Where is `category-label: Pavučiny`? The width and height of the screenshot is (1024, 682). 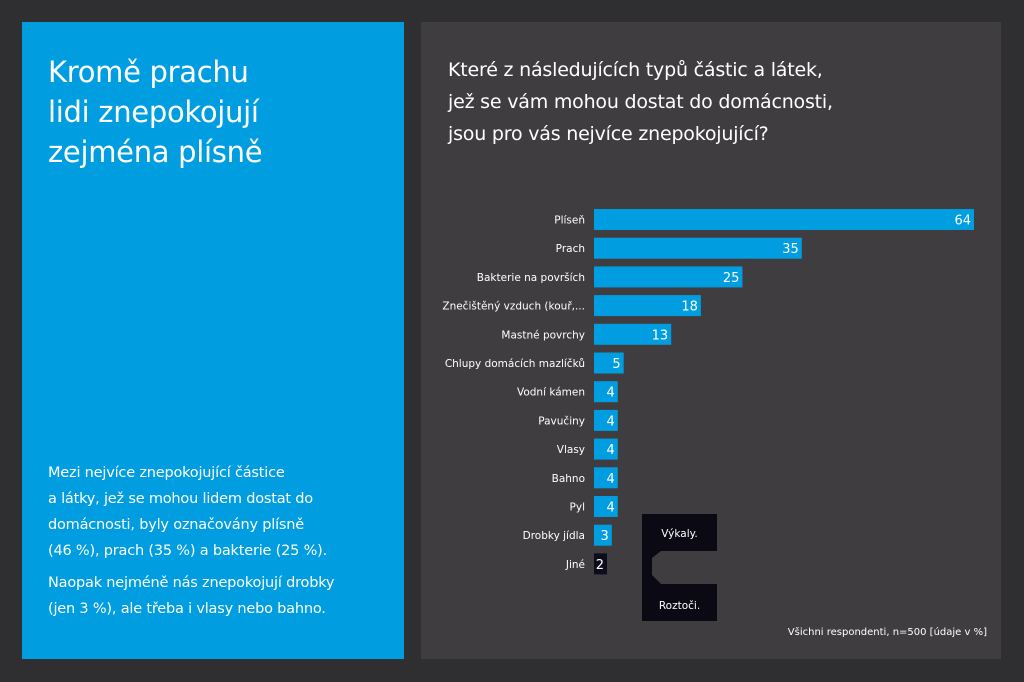 category-label: Pavučiny is located at coordinates (561, 421).